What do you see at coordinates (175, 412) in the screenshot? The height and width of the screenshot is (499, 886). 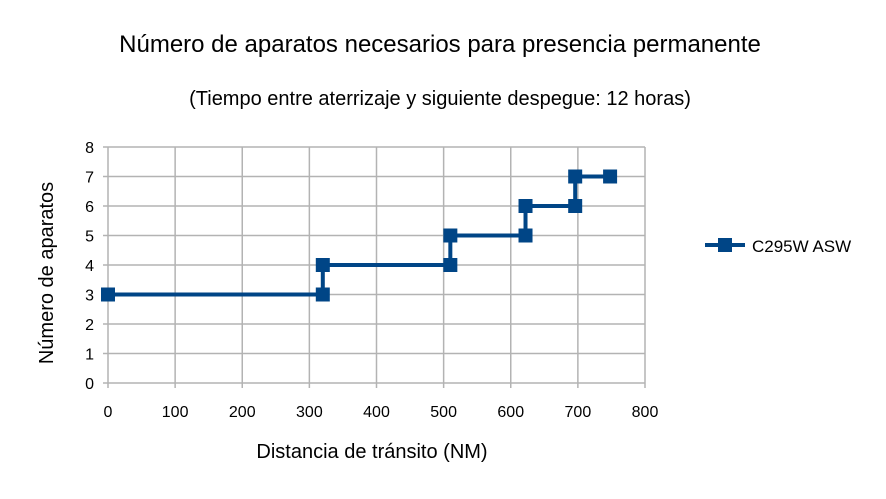 I see `x-tick-label: 100` at bounding box center [175, 412].